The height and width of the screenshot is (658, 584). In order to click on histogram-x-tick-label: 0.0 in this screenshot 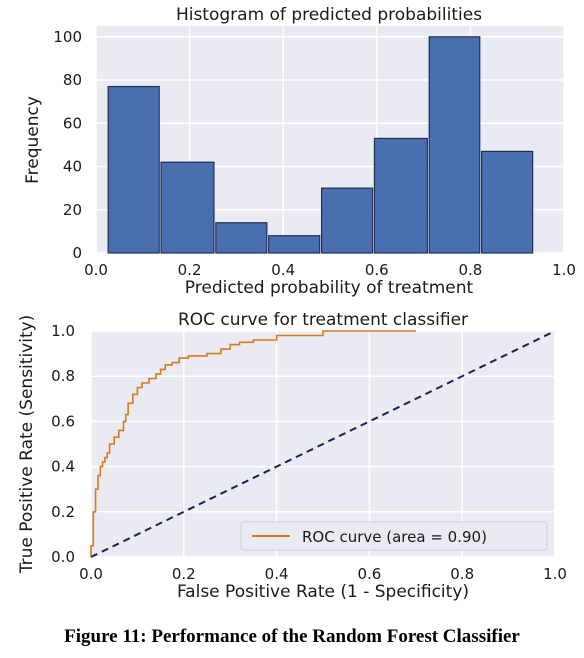, I will do `click(96, 270)`.